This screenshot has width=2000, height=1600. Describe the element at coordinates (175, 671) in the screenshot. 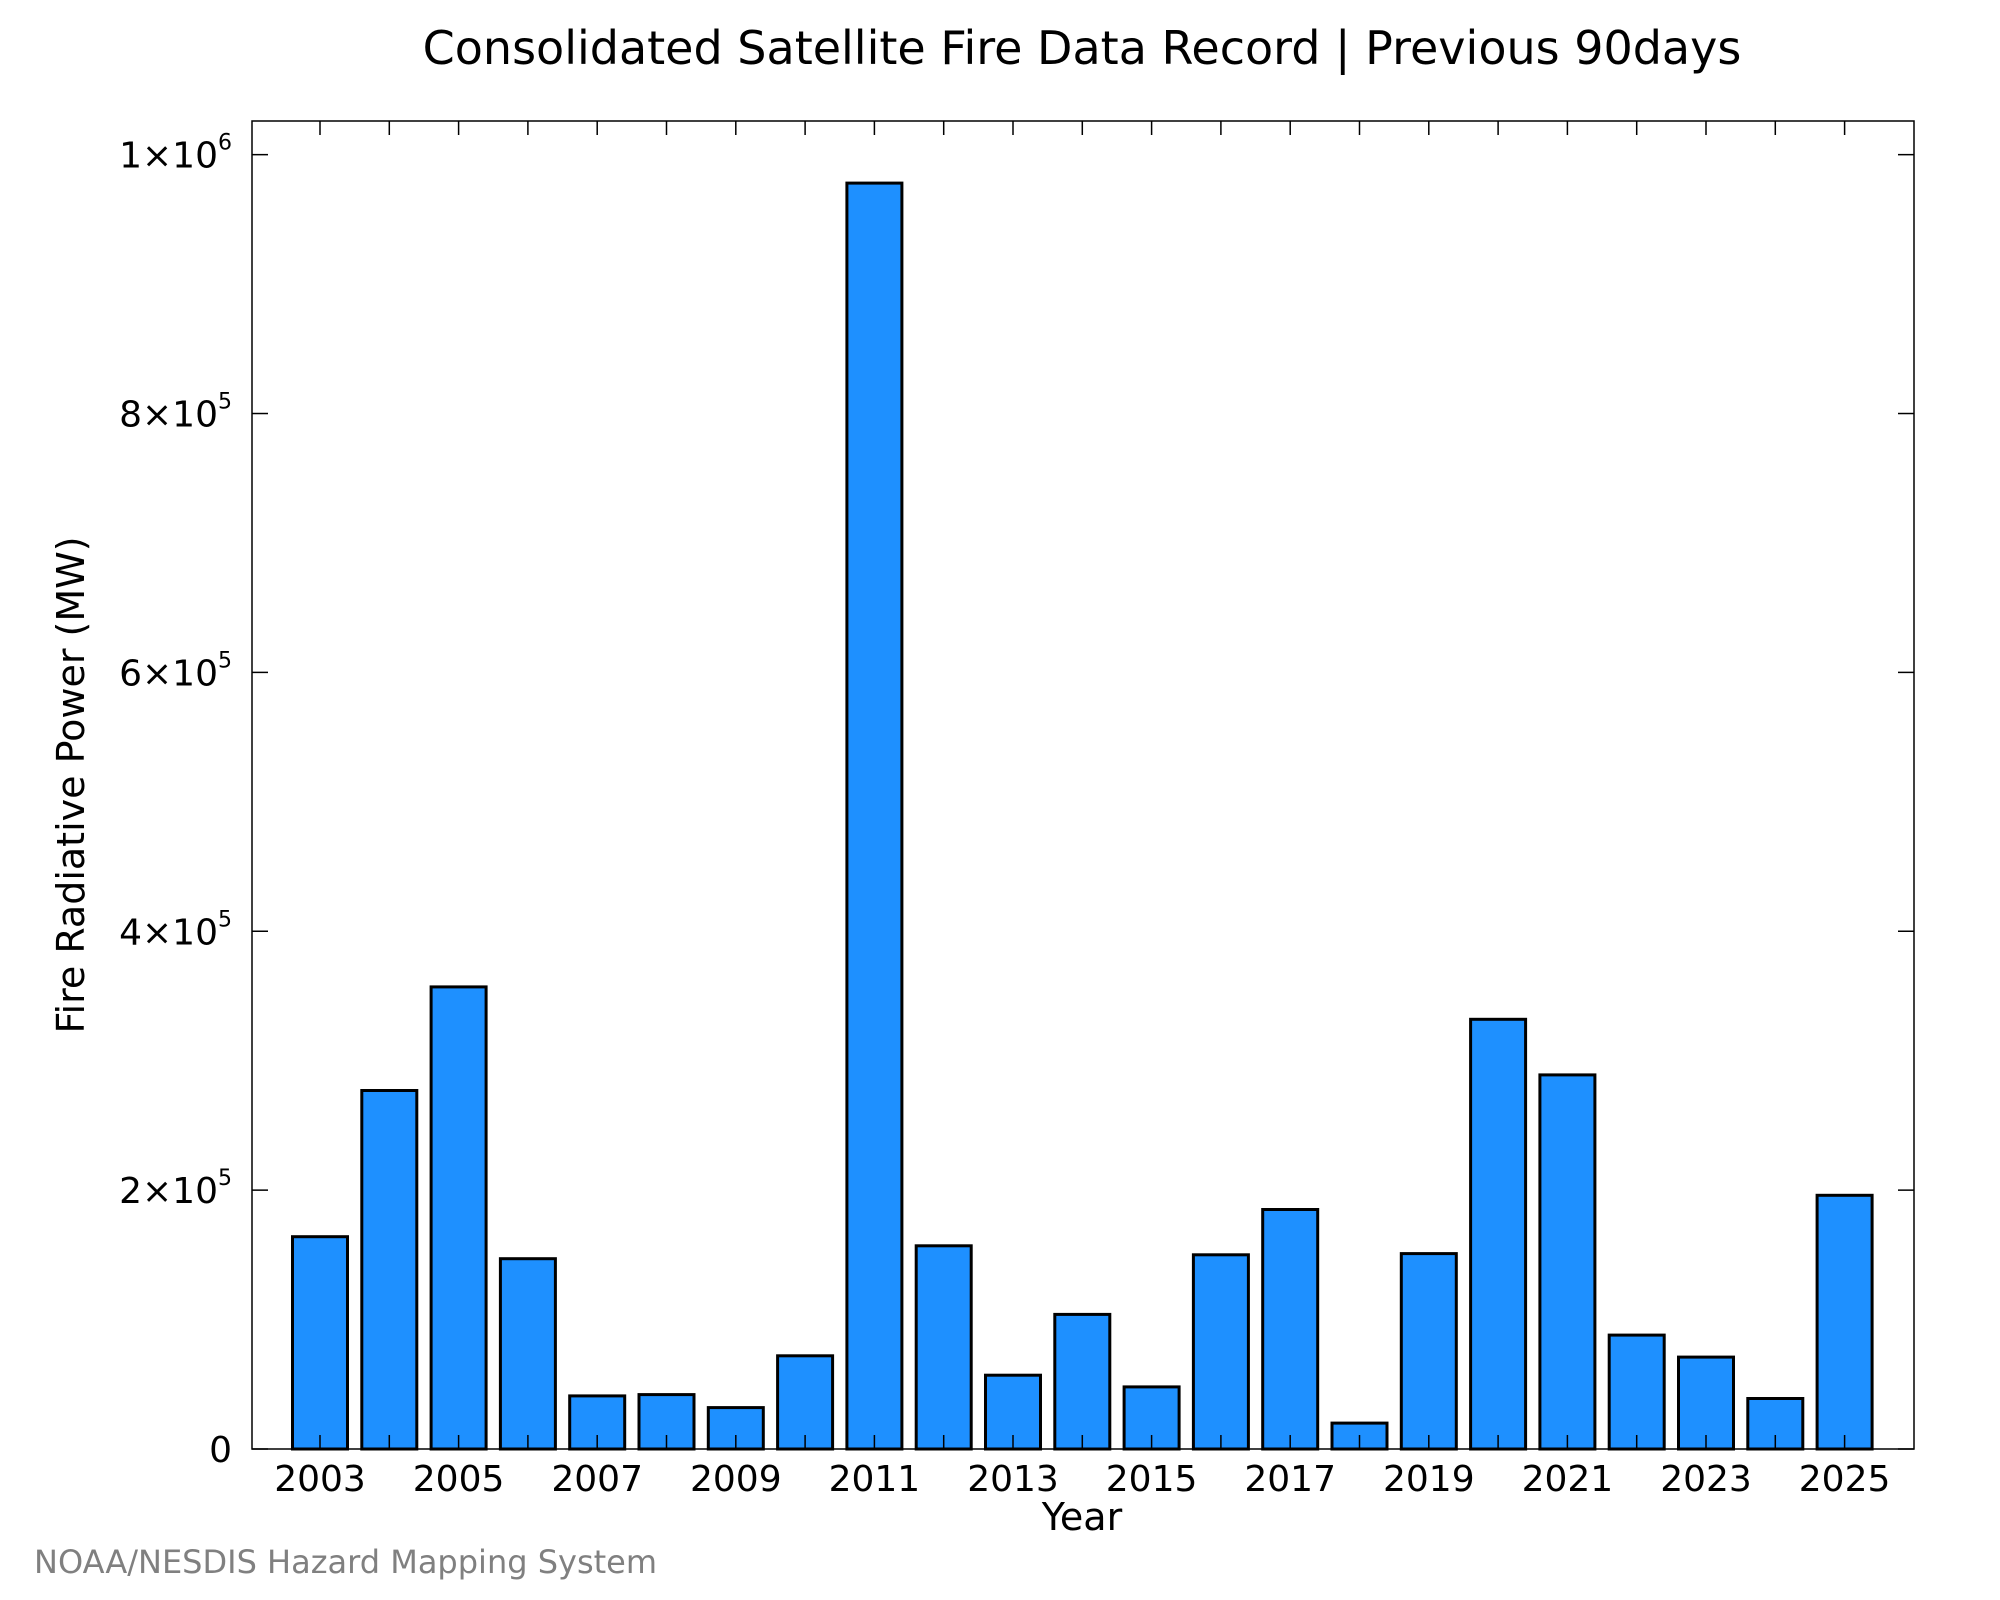

I see `y-tick-label-600000: 6×10⁵` at that location.